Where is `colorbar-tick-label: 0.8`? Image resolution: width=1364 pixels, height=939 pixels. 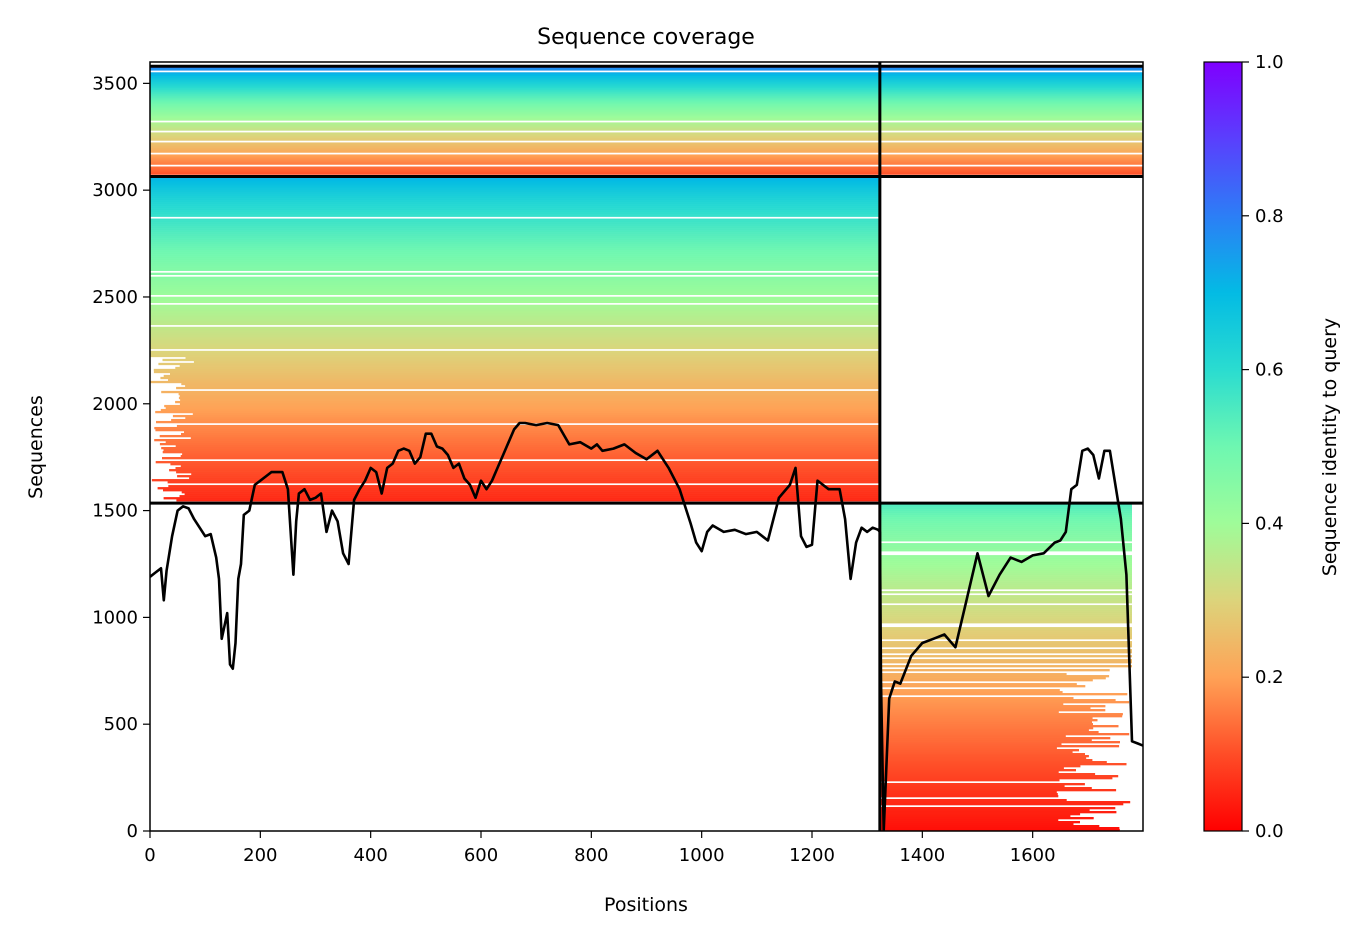
colorbar-tick-label: 0.8 is located at coordinates (1269, 216).